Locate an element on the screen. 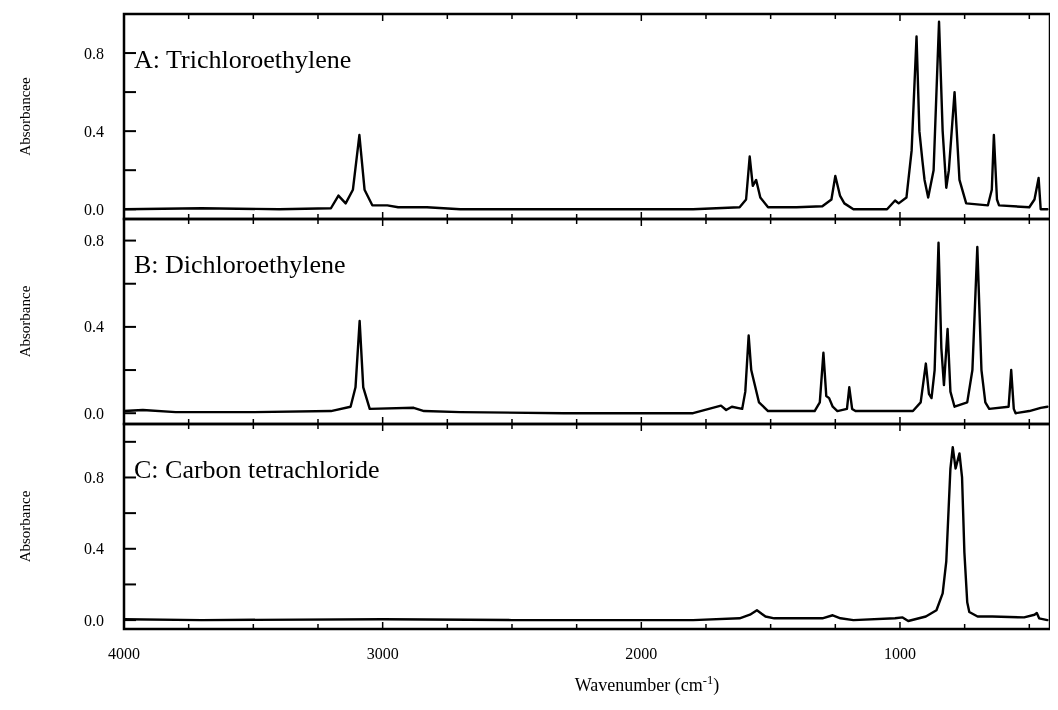 This screenshot has height=710, width=1058. text: B: Dichloroethylene is located at coordinates (240, 264).